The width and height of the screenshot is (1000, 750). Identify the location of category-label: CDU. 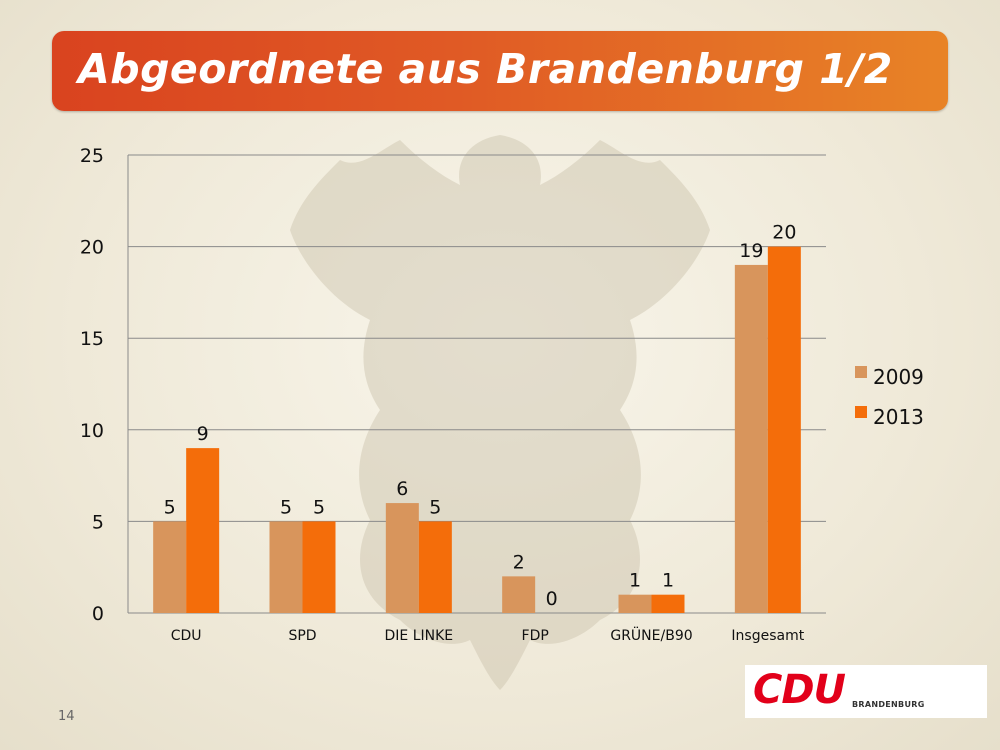
(186, 636).